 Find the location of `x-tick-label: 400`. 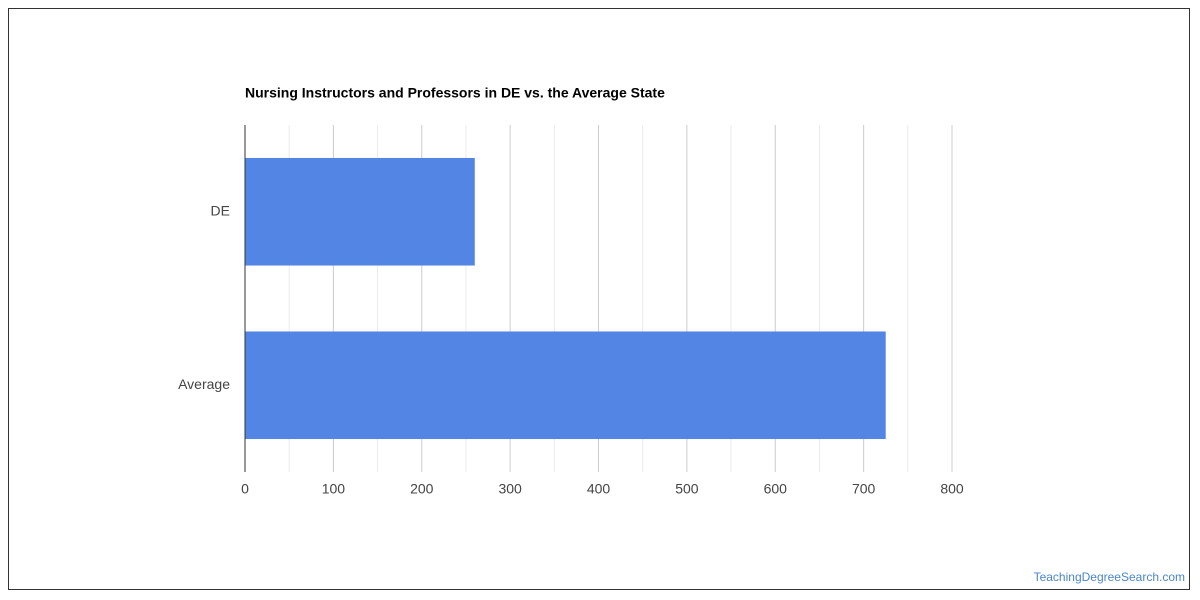

x-tick-label: 400 is located at coordinates (599, 489).